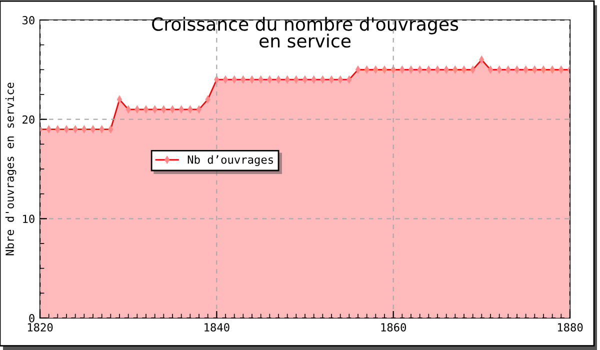 The width and height of the screenshot is (600, 350). I want to click on chart-title: Croissance du nombre d'ouvrages en service, so click(305, 32).